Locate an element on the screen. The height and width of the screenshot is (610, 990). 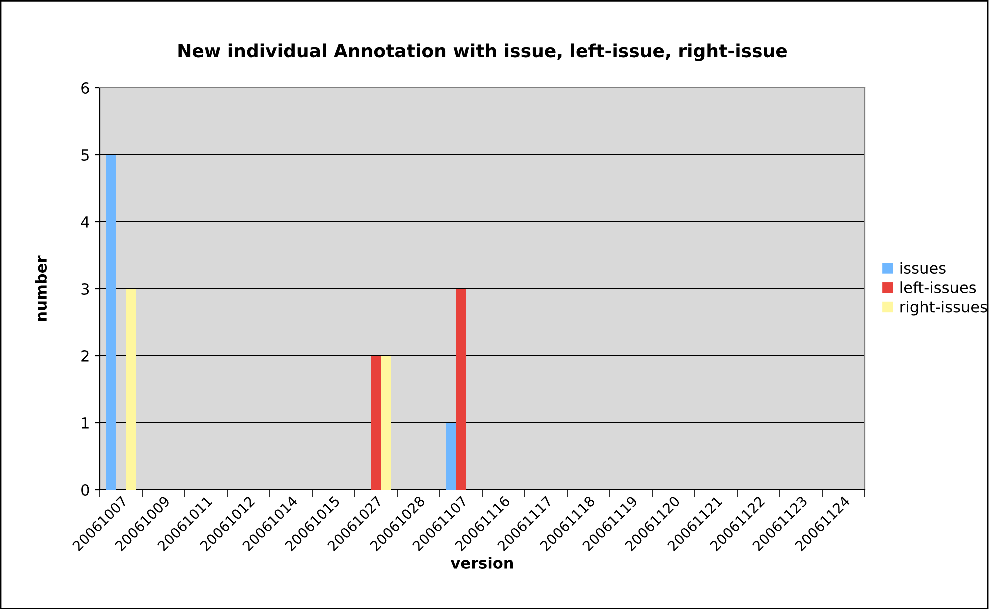
y-tick-label: 6 is located at coordinates (86, 88).